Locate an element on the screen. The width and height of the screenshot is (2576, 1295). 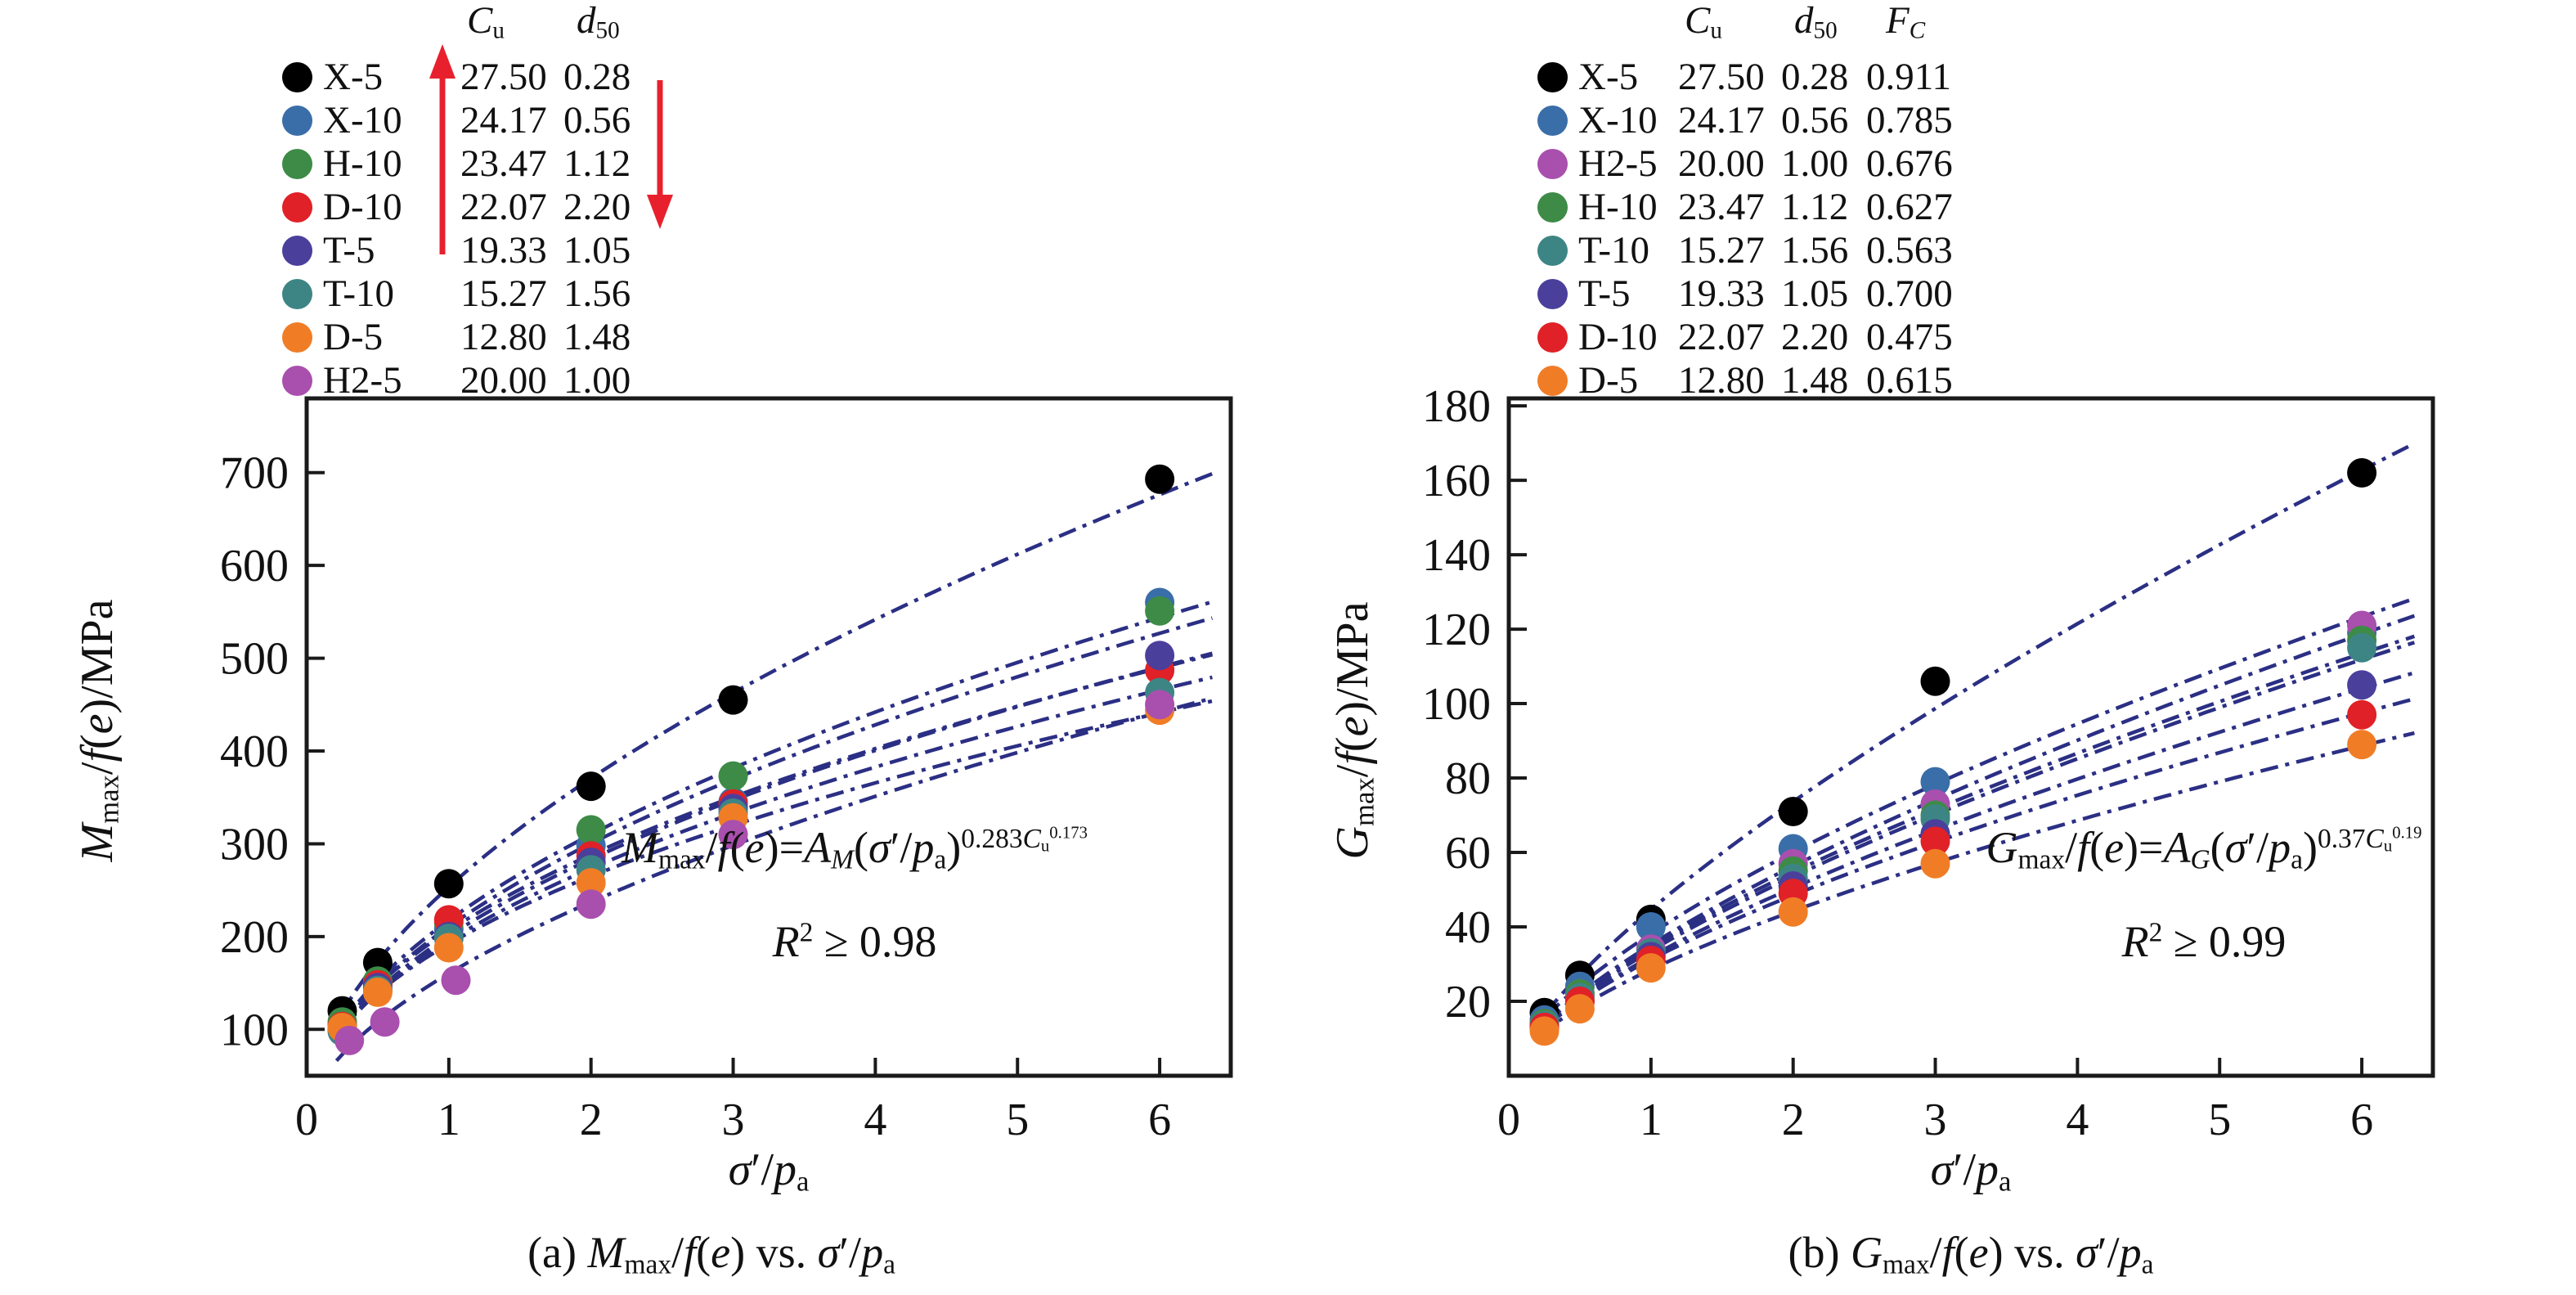
y-tick-label: 300 is located at coordinates (254, 844).